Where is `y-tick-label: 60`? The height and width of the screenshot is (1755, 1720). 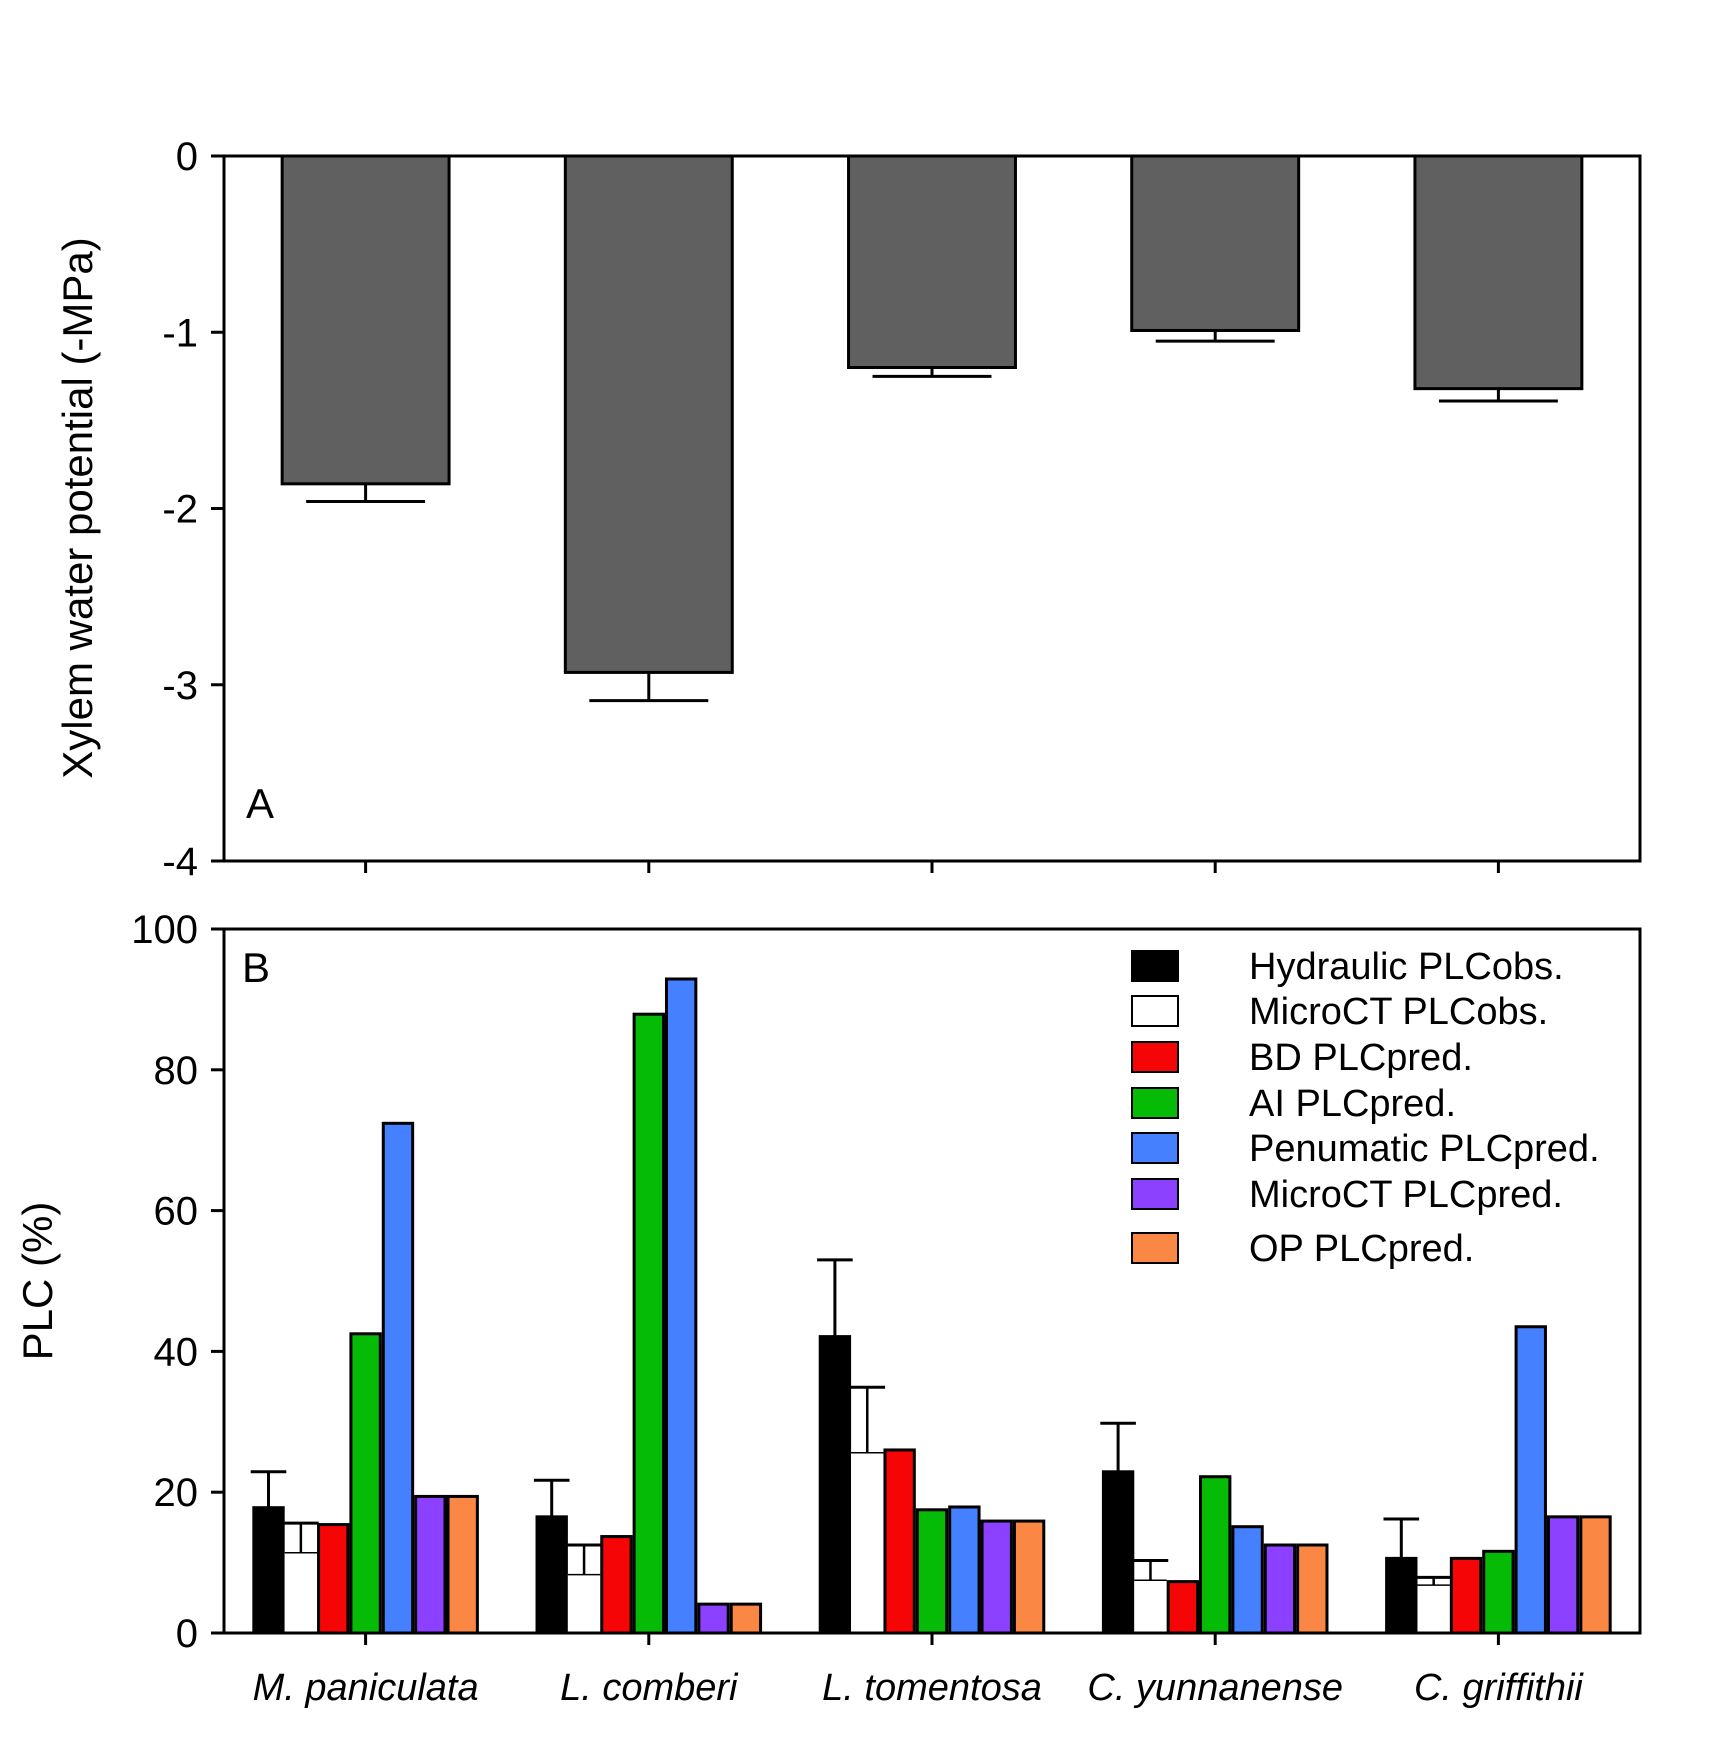 y-tick-label: 60 is located at coordinates (176, 1212).